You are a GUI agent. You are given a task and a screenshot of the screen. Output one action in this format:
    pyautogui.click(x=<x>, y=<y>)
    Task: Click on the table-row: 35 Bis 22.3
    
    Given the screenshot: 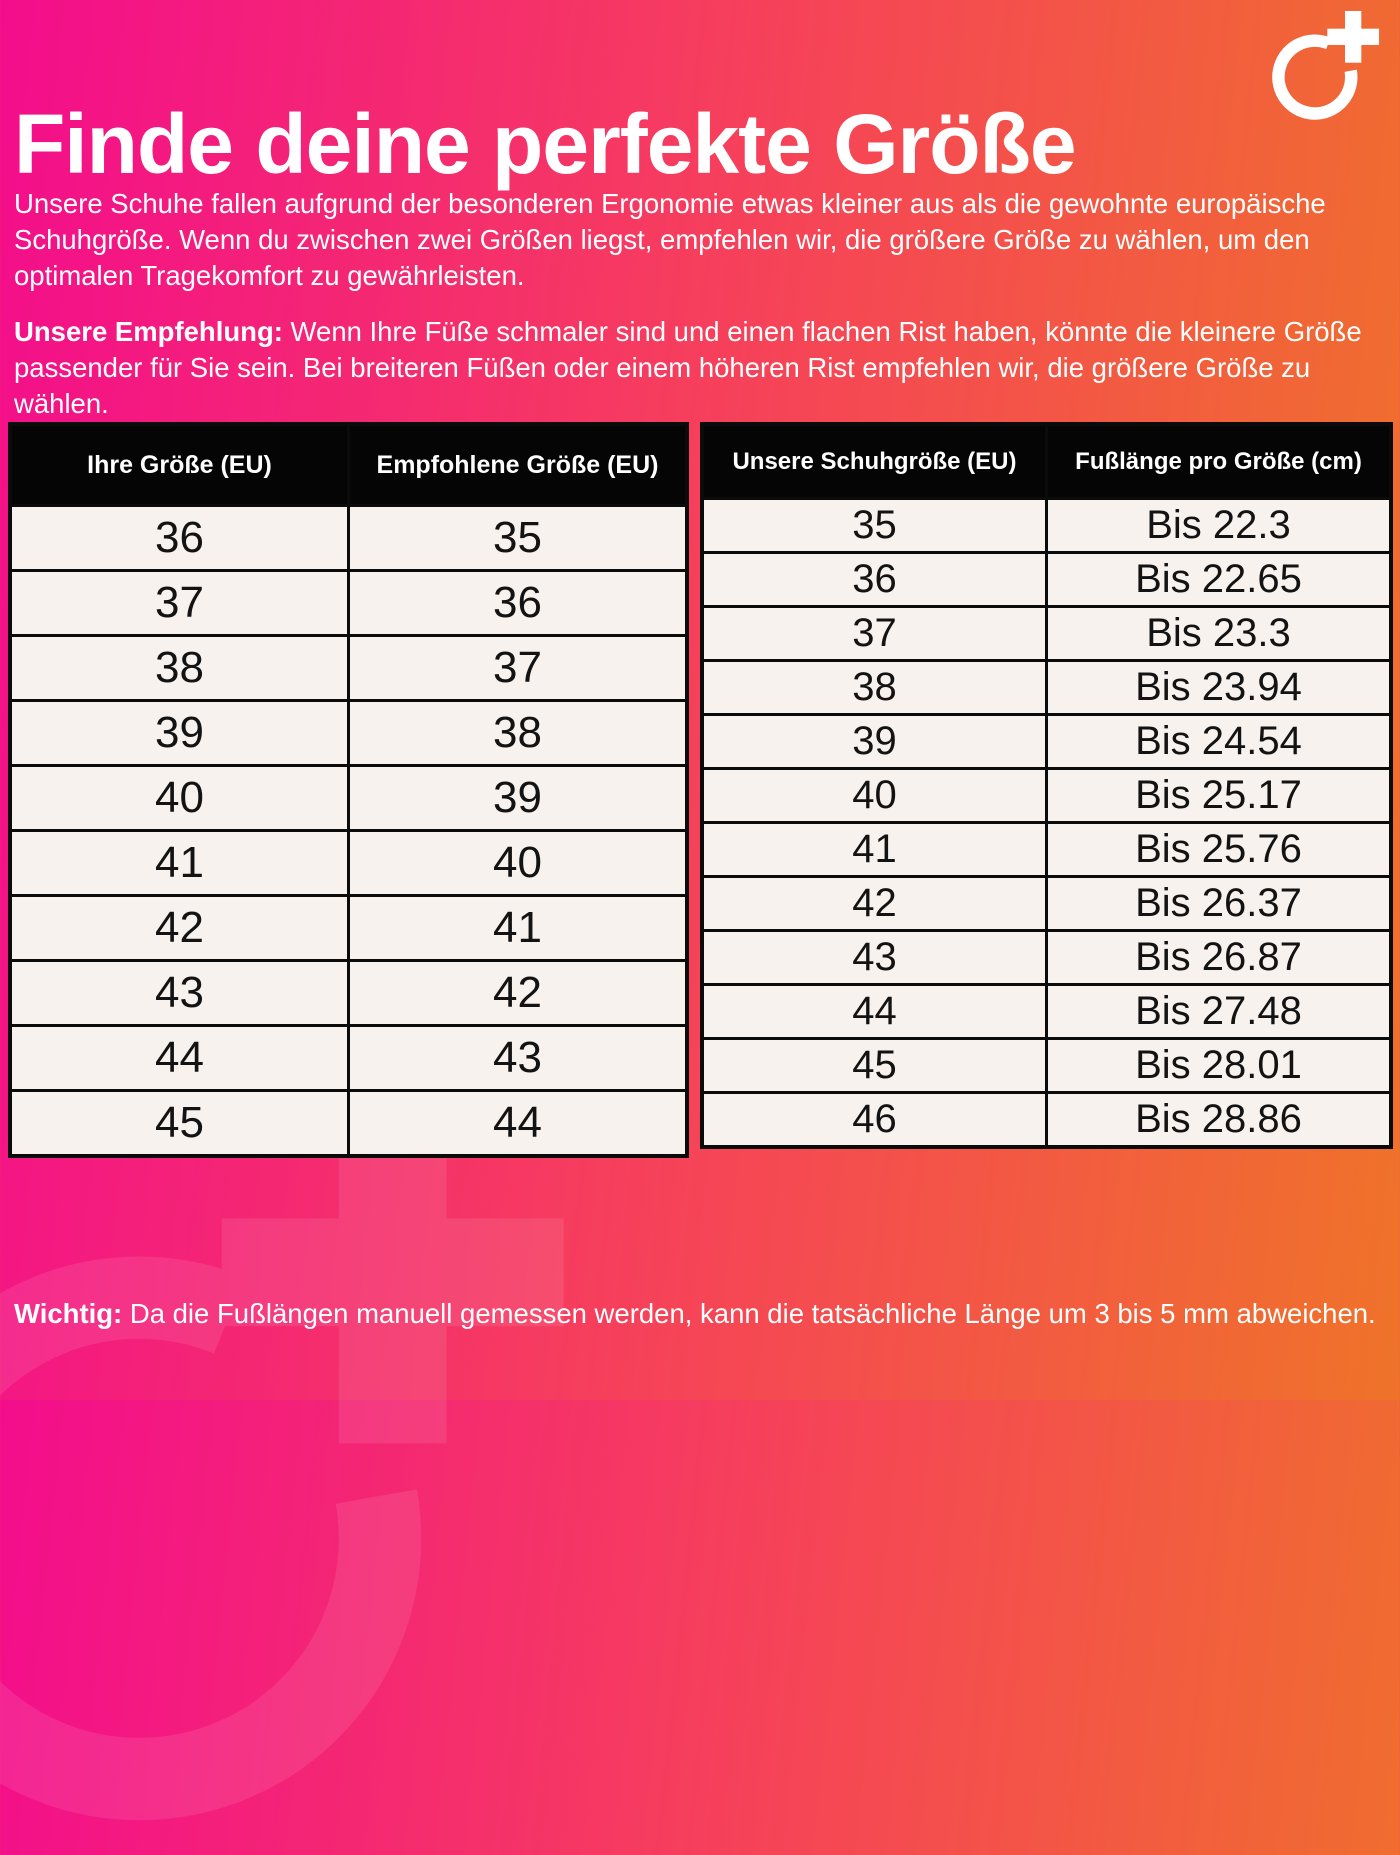 What is the action you would take?
    pyautogui.click(x=1046, y=525)
    